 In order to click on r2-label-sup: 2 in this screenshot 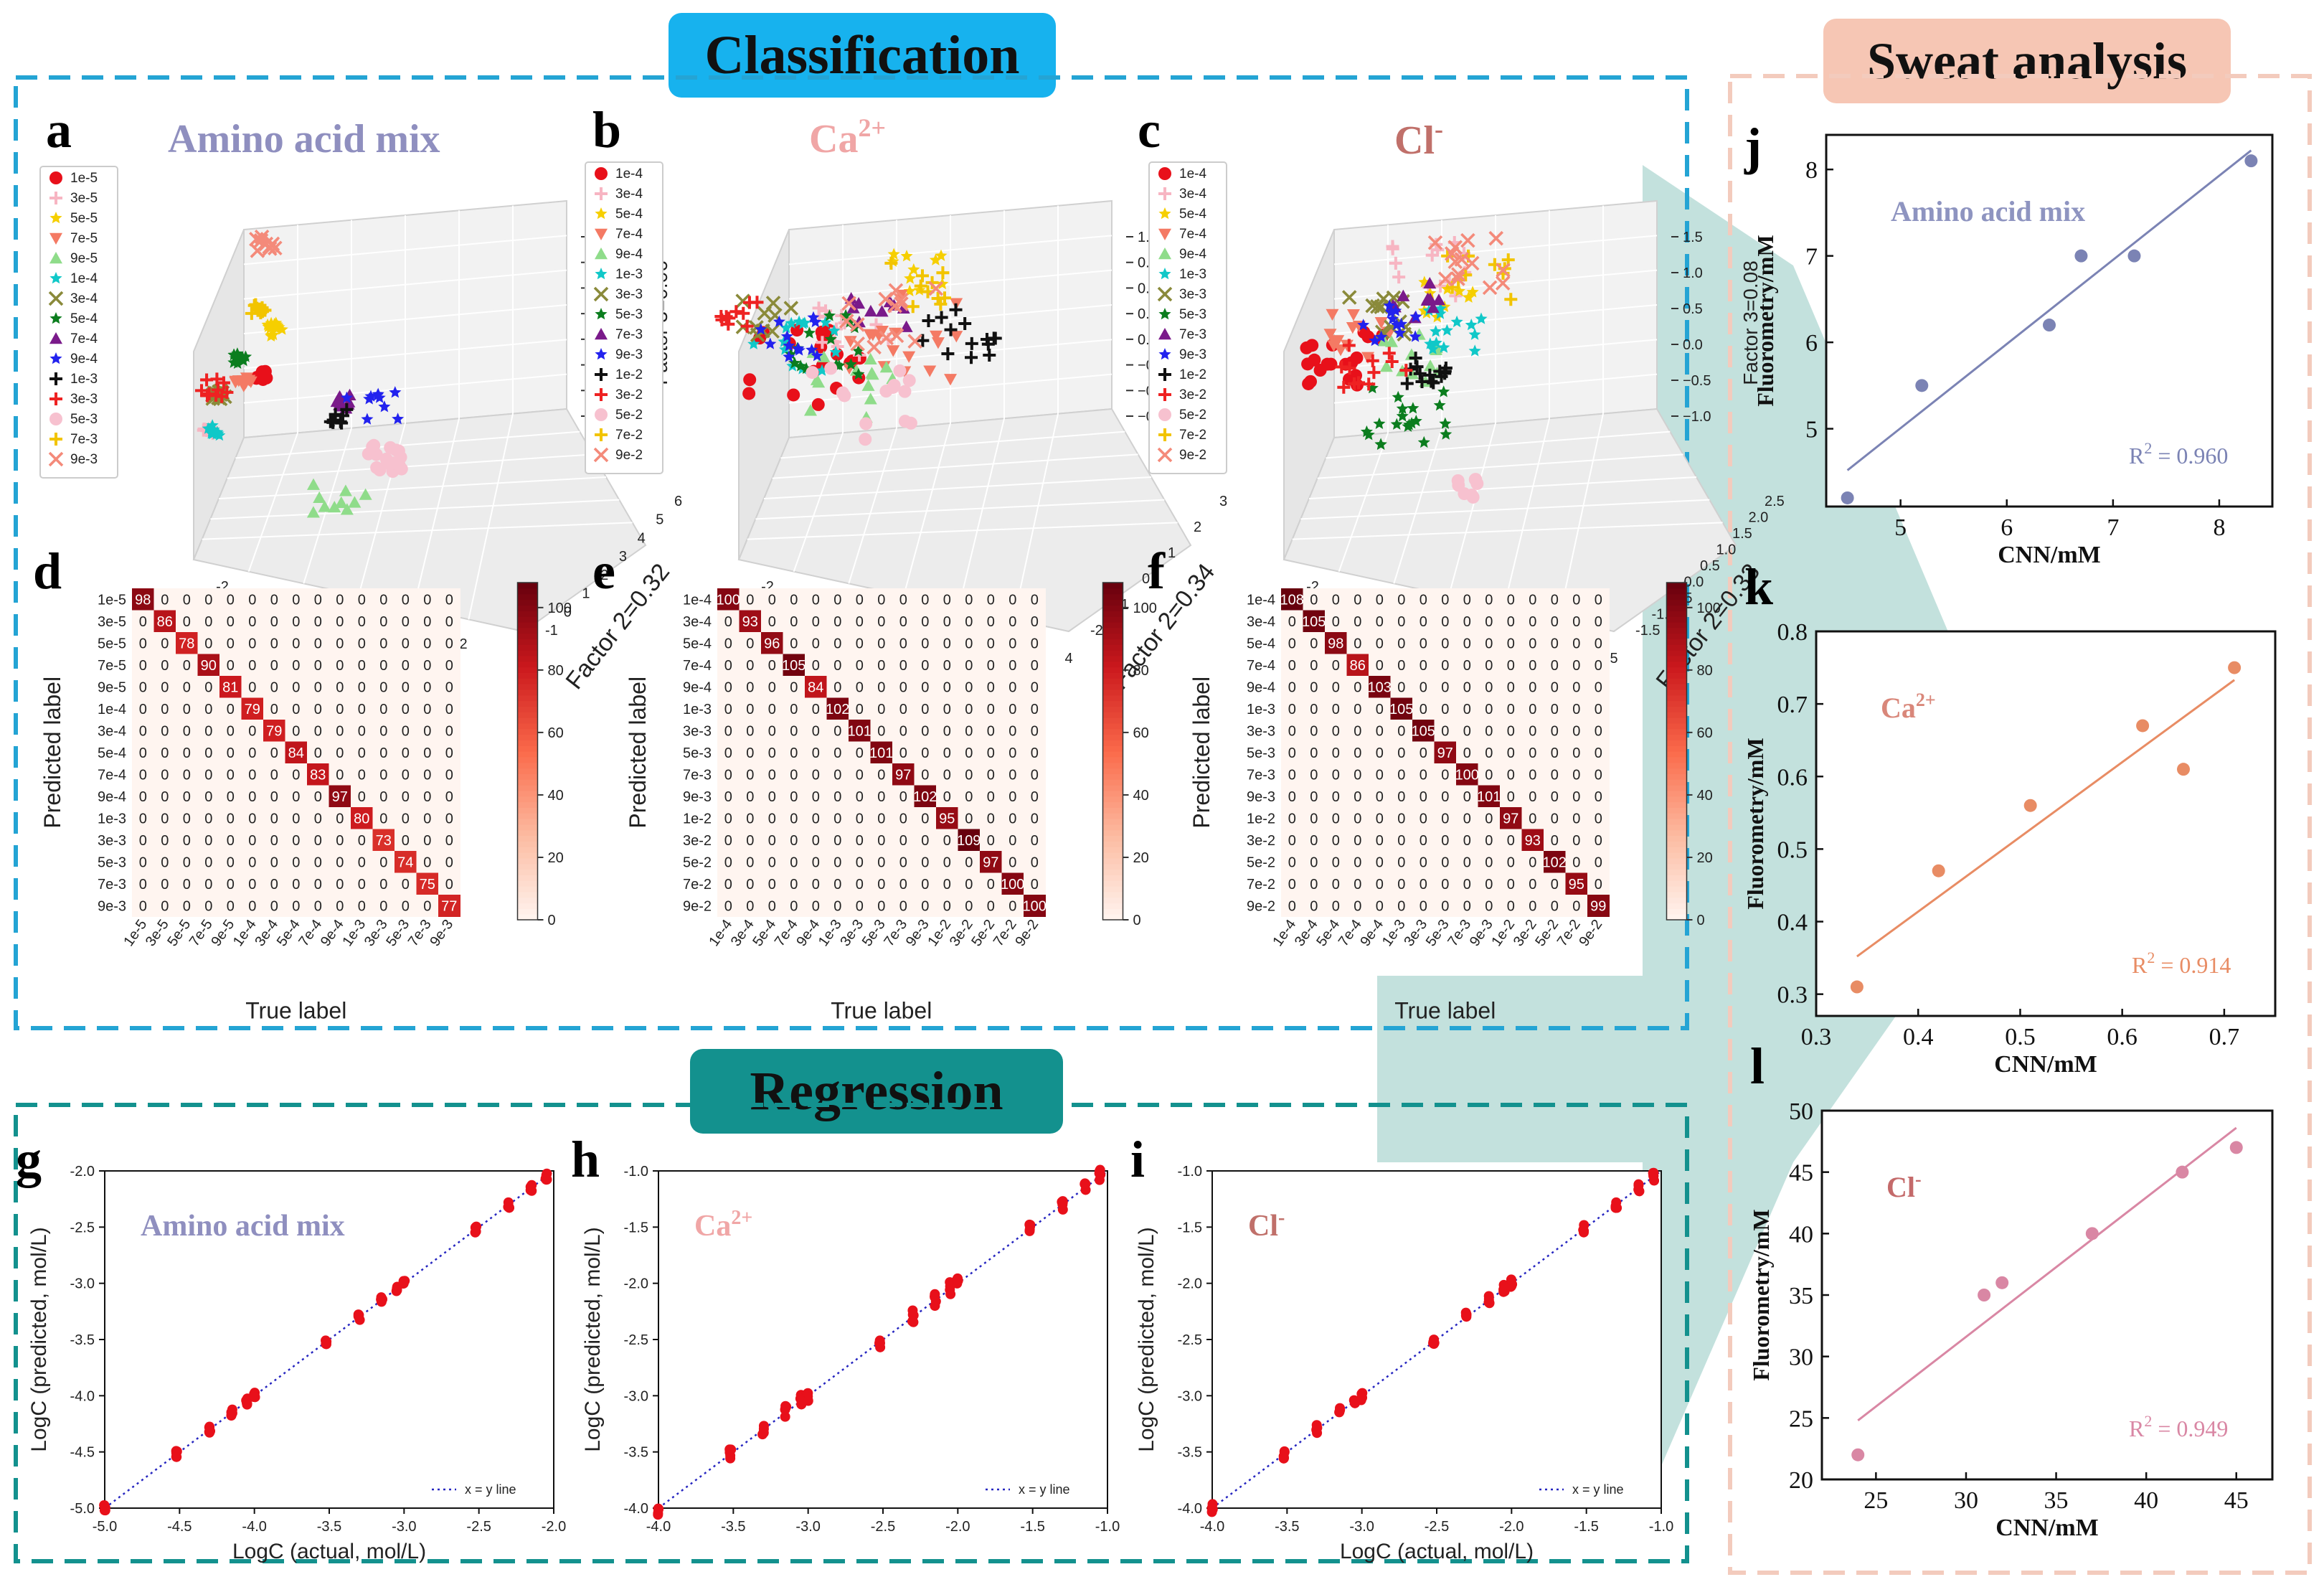, I will do `click(2148, 1421)`.